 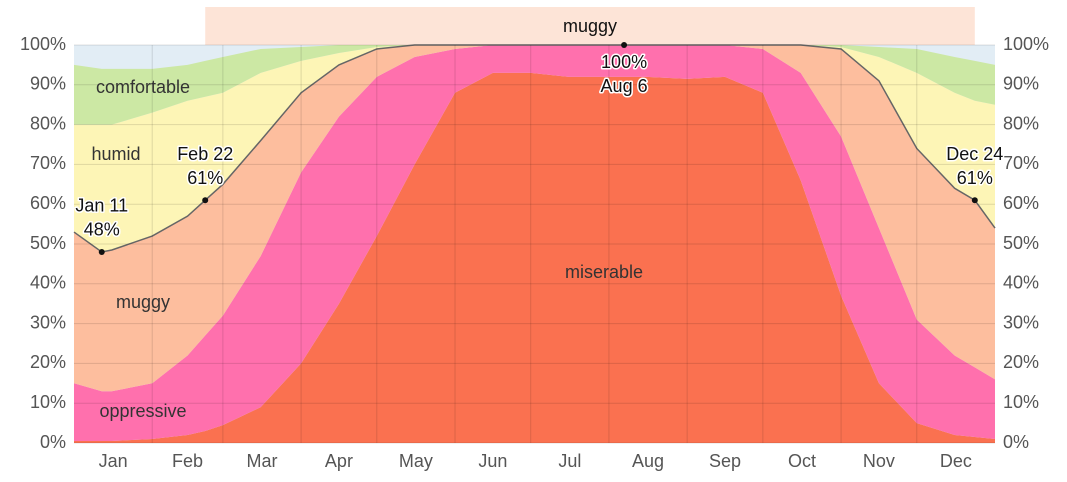 What do you see at coordinates (1026, 44) in the screenshot?
I see `y2-tick-label: 100%` at bounding box center [1026, 44].